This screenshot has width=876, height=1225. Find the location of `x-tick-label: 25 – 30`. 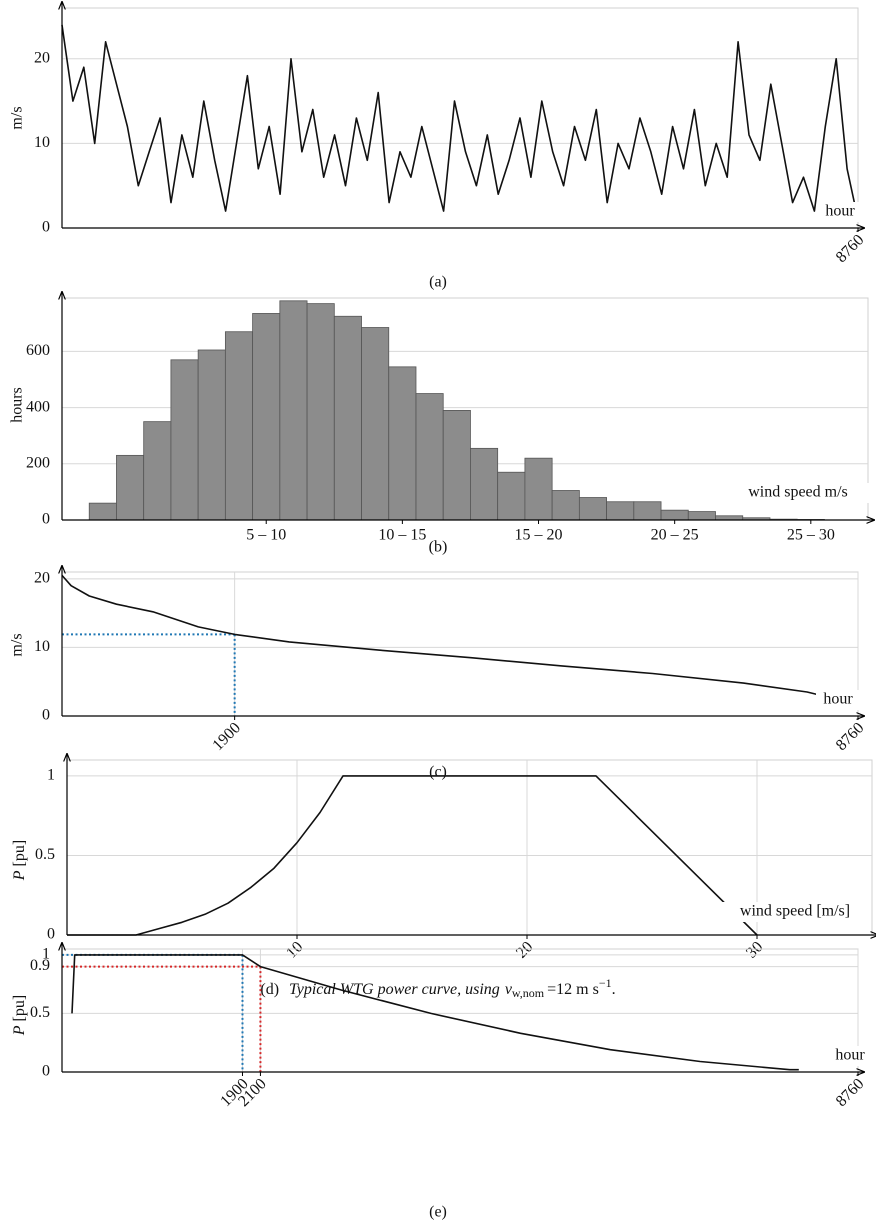

x-tick-label: 25 – 30 is located at coordinates (811, 535).